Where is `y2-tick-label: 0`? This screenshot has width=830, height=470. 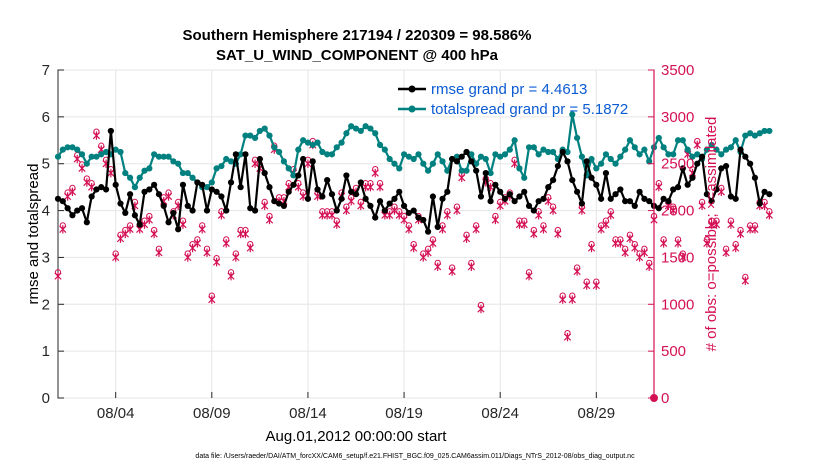 y2-tick-label: 0 is located at coordinates (665, 398).